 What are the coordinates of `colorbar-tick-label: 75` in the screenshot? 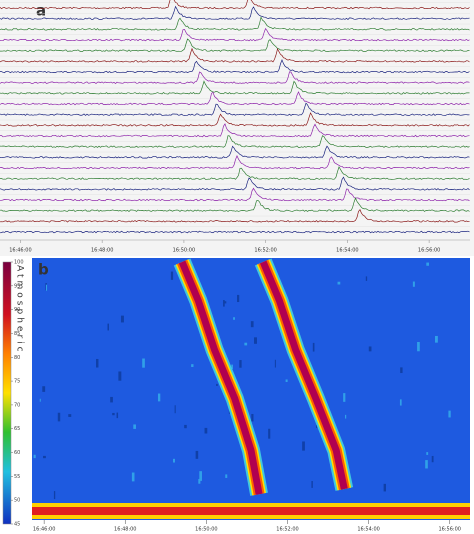 It's located at (17, 382).